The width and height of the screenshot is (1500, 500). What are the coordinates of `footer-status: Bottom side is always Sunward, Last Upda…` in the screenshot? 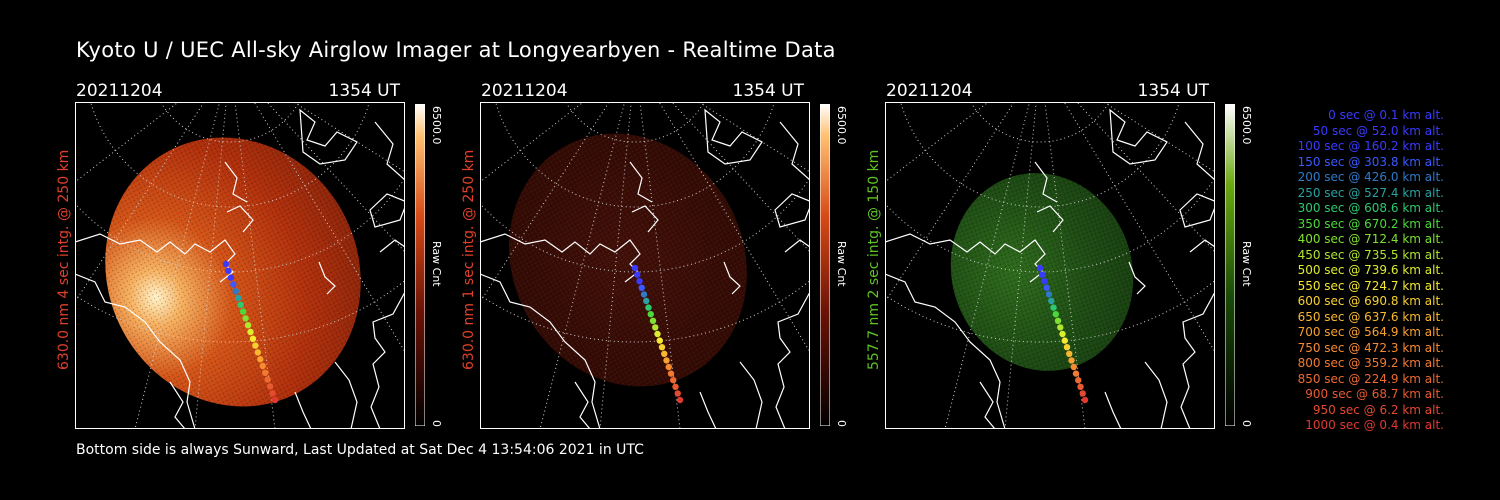 It's located at (360, 450).